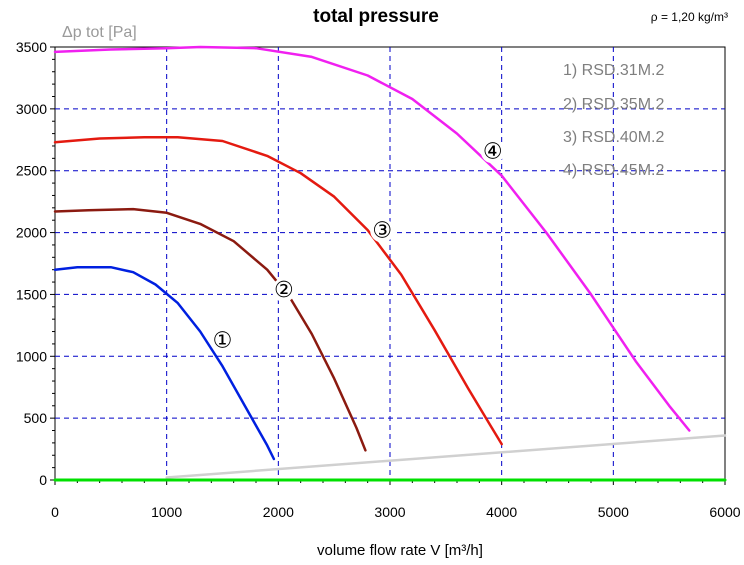 Image resolution: width=744 pixels, height=565 pixels. Describe the element at coordinates (31, 171) in the screenshot. I see `y-tick-label: 2500` at that location.